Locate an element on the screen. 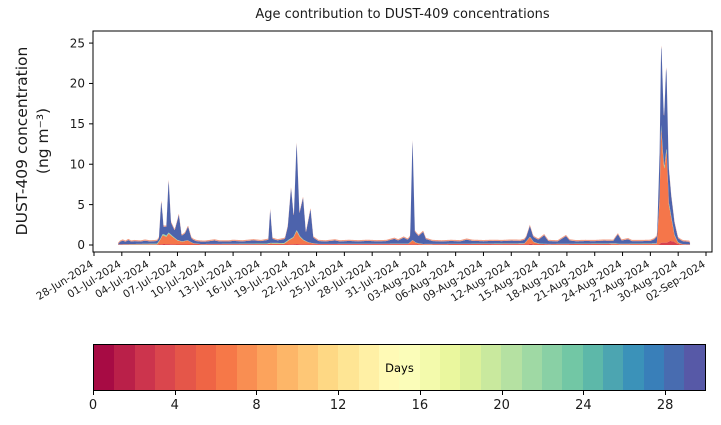 This screenshot has height=425, width=721. y-tick-label: 10 is located at coordinates (77, 164).